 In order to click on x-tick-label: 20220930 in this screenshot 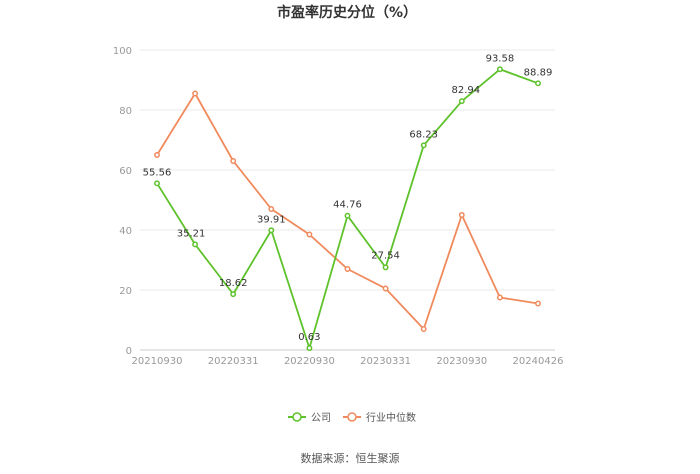, I will do `click(309, 361)`.